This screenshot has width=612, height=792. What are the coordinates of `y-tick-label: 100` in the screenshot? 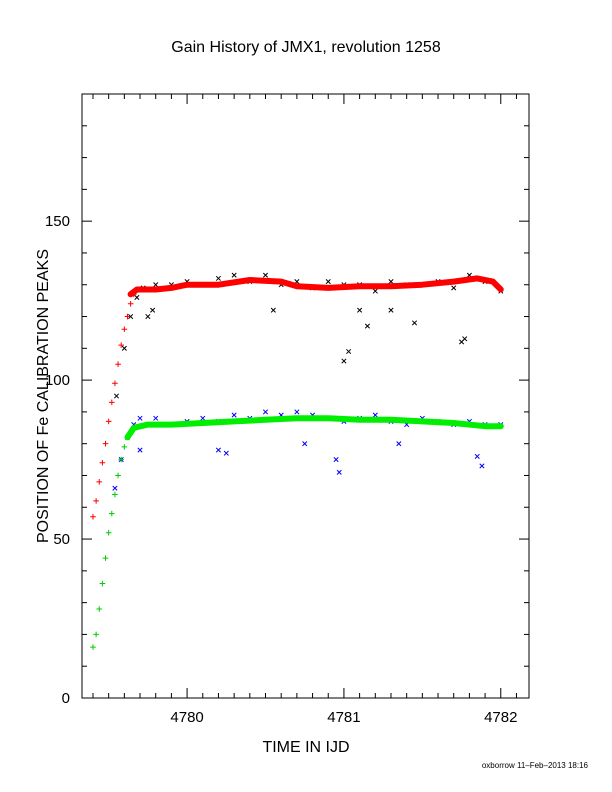 It's located at (57, 380).